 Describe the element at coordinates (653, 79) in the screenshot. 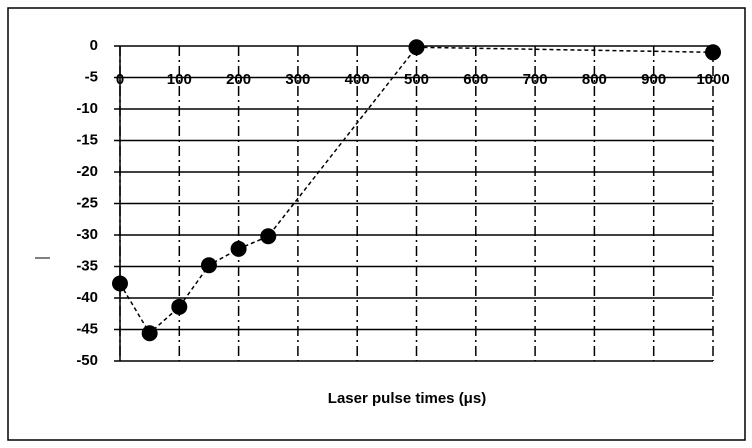

I see `x-tick-label: 900` at that location.